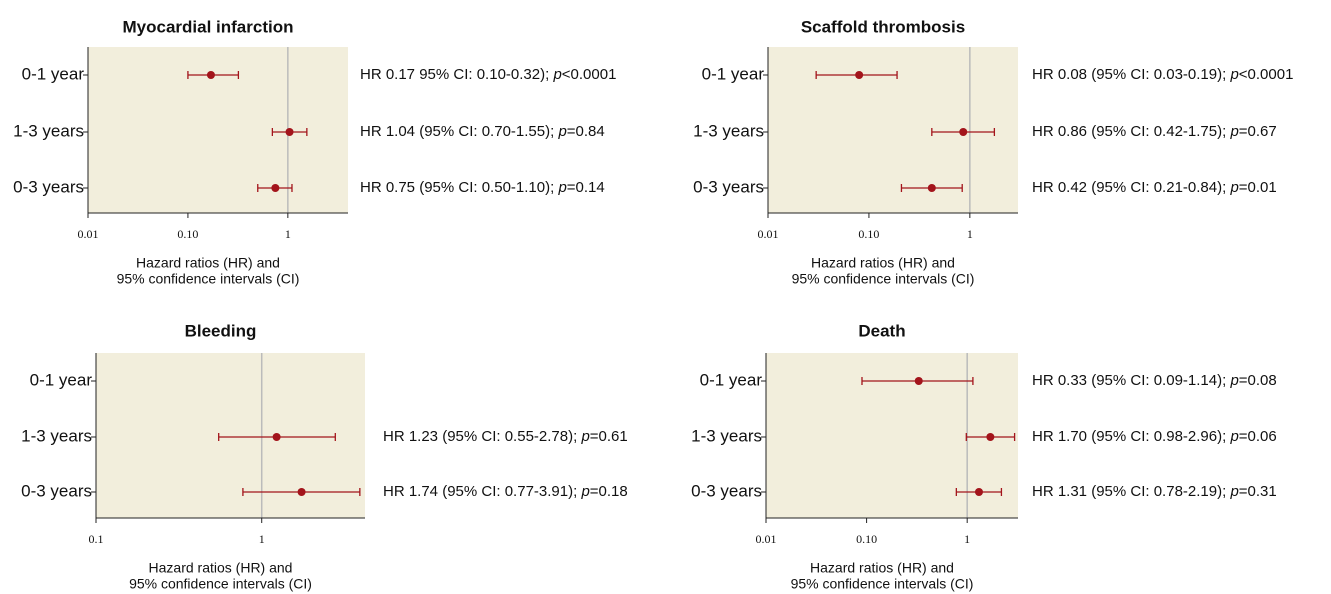 This screenshot has height=594, width=1331. Describe the element at coordinates (505, 436) in the screenshot. I see `value-label: HR 1.23 (95% CI: 0.55-2.78); p=0.61` at that location.